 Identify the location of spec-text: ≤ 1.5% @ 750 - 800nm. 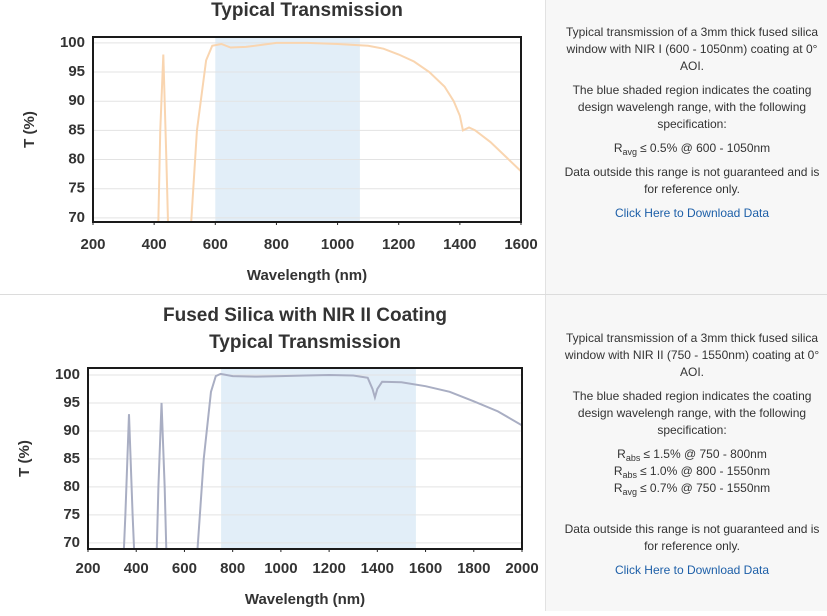
(705, 454).